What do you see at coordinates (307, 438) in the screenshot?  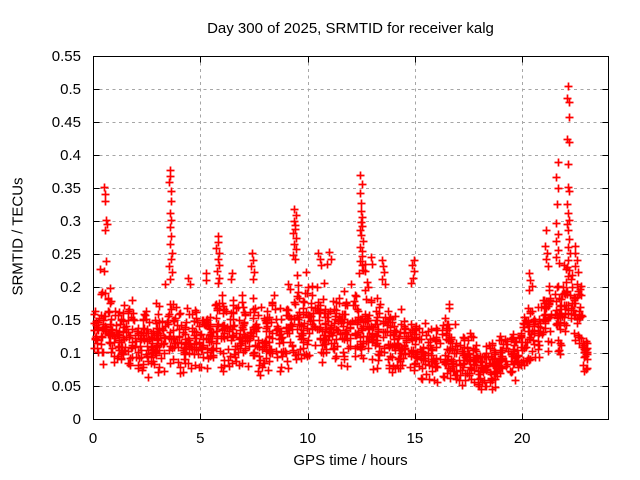 I see `x-tick-label: 10` at bounding box center [307, 438].